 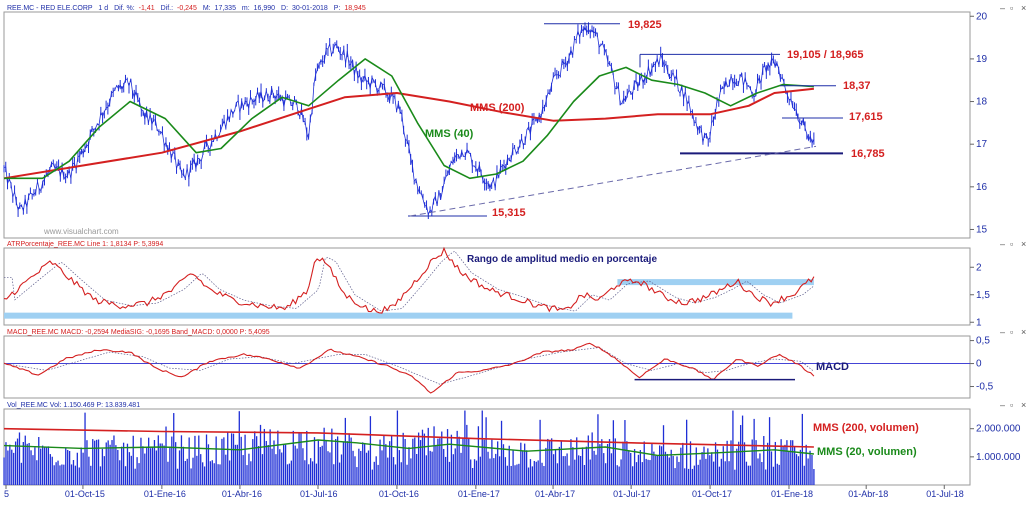 I want to click on x-axis-label: 01-Jul-18, so click(x=945, y=494).